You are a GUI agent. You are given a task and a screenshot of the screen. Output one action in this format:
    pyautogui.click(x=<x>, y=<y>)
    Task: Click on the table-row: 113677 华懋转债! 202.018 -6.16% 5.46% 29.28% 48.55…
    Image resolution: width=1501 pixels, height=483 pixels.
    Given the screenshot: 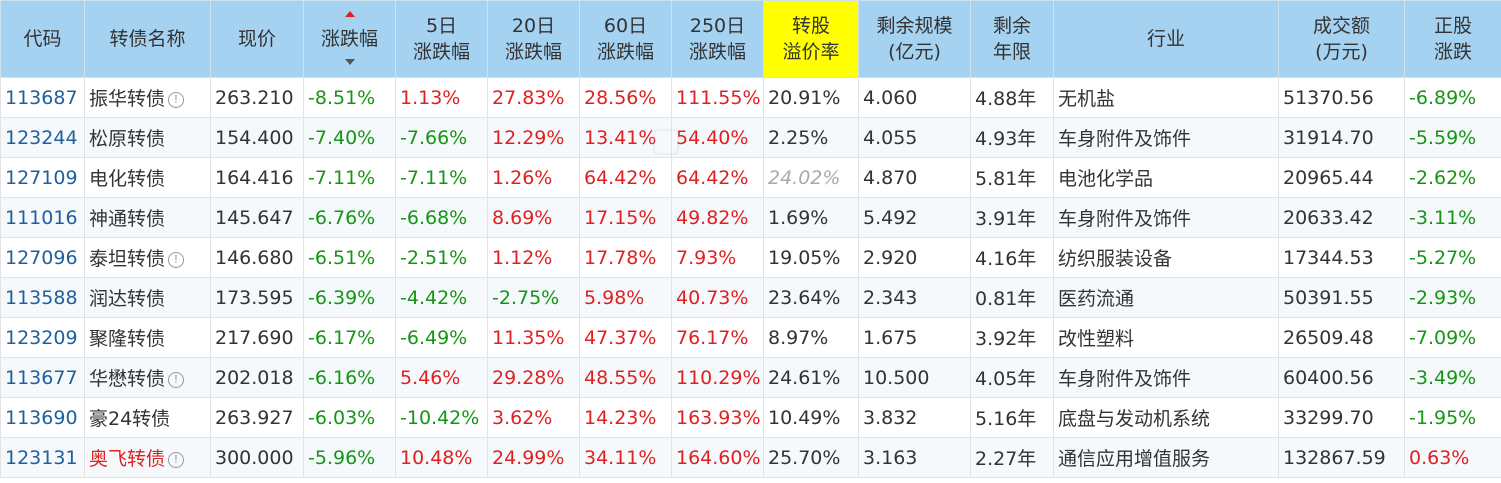 What is the action you would take?
    pyautogui.click(x=750, y=377)
    